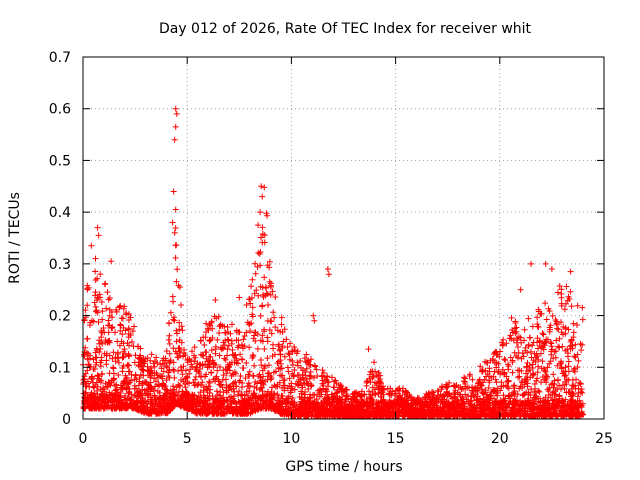 The height and width of the screenshot is (480, 640). I want to click on x-tick-label: 0, so click(83, 439).